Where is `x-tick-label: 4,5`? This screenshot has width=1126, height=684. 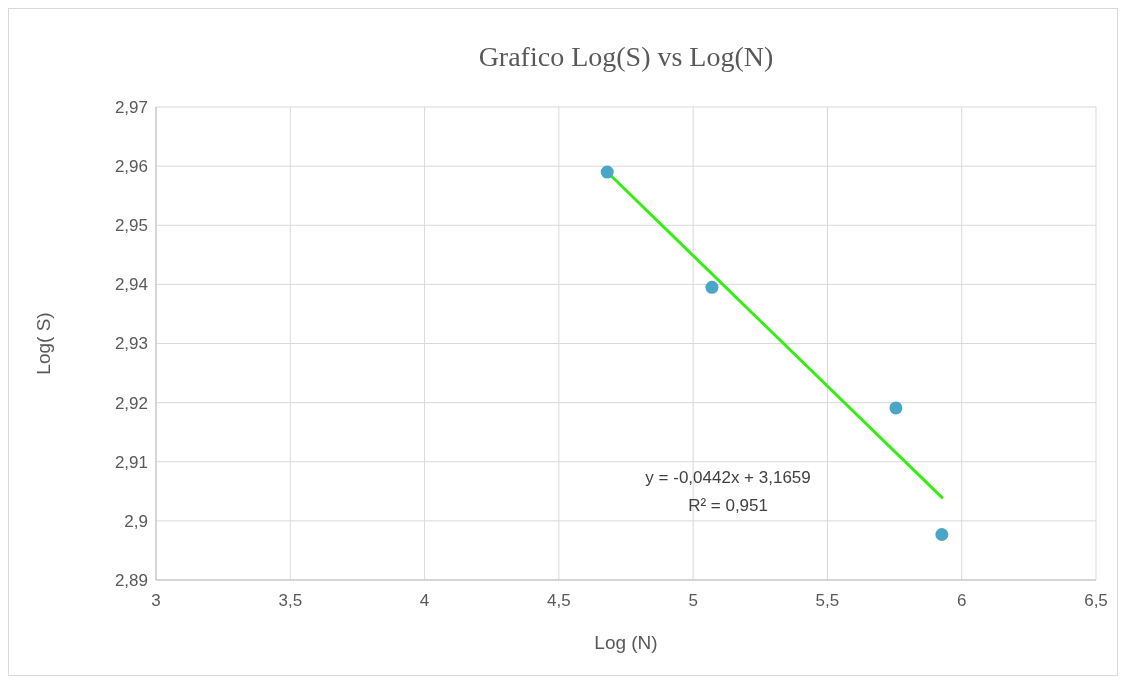
x-tick-label: 4,5 is located at coordinates (559, 600).